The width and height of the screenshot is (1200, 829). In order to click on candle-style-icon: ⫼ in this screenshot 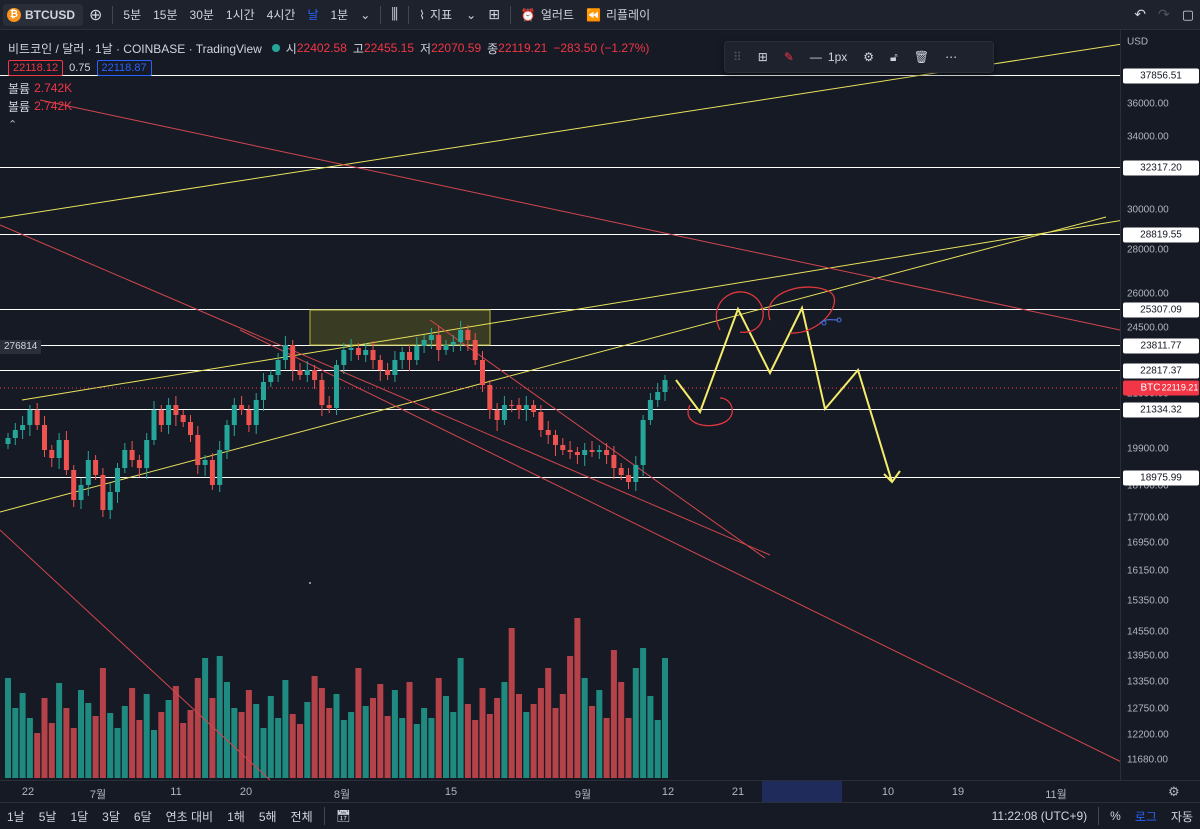, I will do `click(395, 14)`.